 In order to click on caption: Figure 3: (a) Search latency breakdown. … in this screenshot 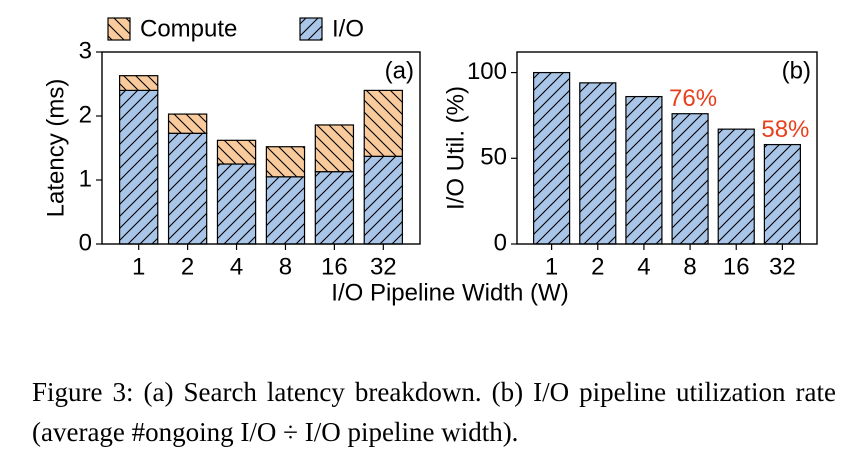, I will do `click(434, 412)`.